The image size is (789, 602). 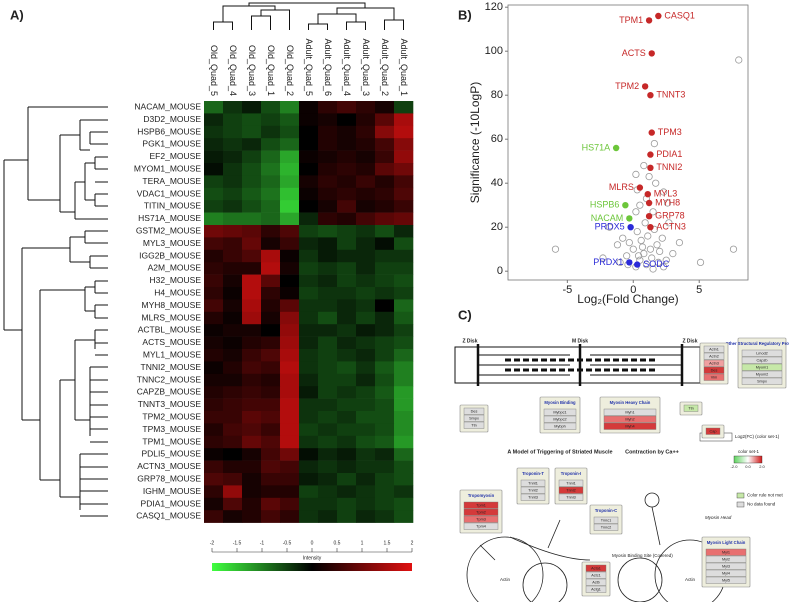 What do you see at coordinates (308, 16) in the screenshot?
I see `column-dendrogram` at bounding box center [308, 16].